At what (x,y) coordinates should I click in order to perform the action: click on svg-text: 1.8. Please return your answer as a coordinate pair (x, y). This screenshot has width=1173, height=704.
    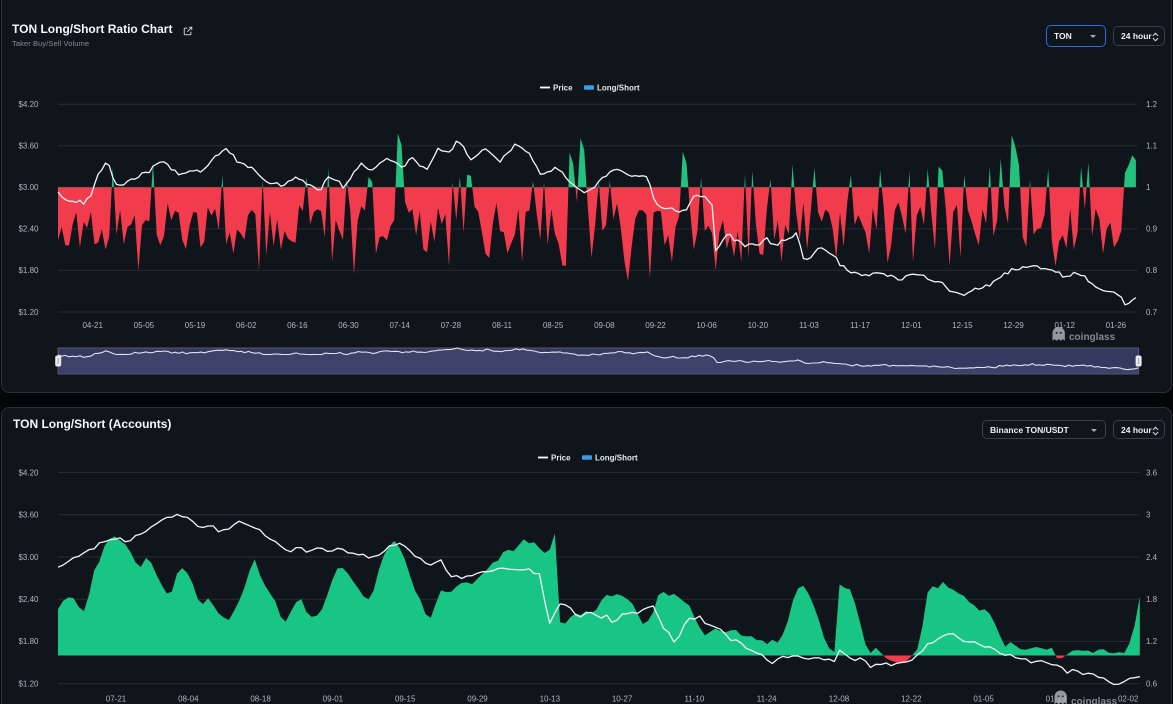
    Looking at the image, I should click on (1152, 599).